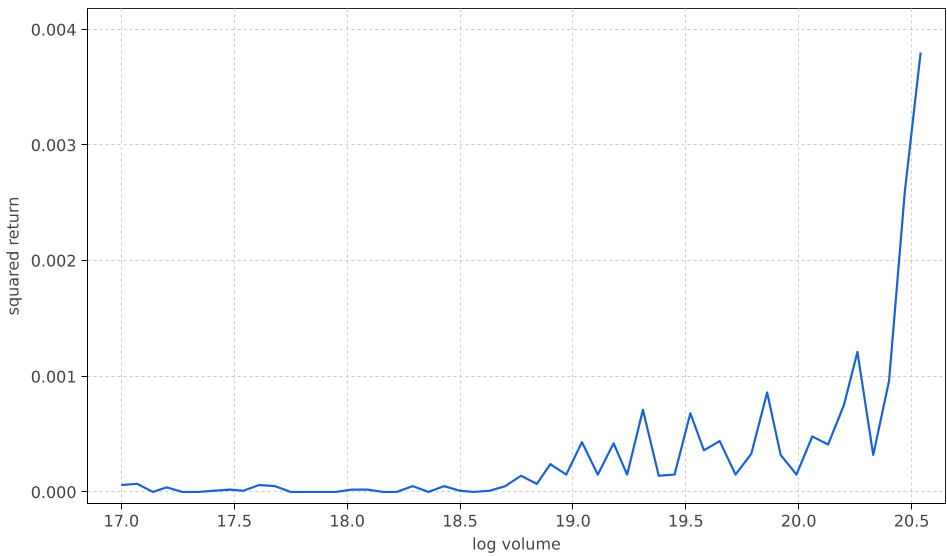  Describe the element at coordinates (912, 521) in the screenshot. I see `x-tick-label: 20.5` at that location.